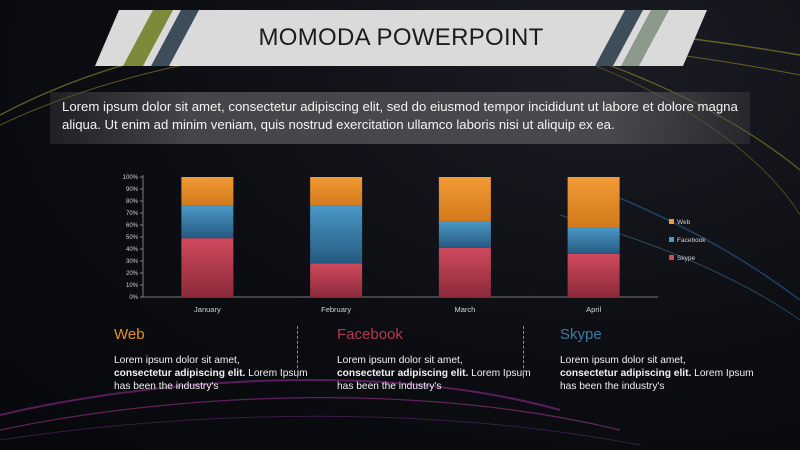 This screenshot has width=800, height=450. I want to click on column-skype-text2: consectetur adipiscing elit., so click(626, 373).